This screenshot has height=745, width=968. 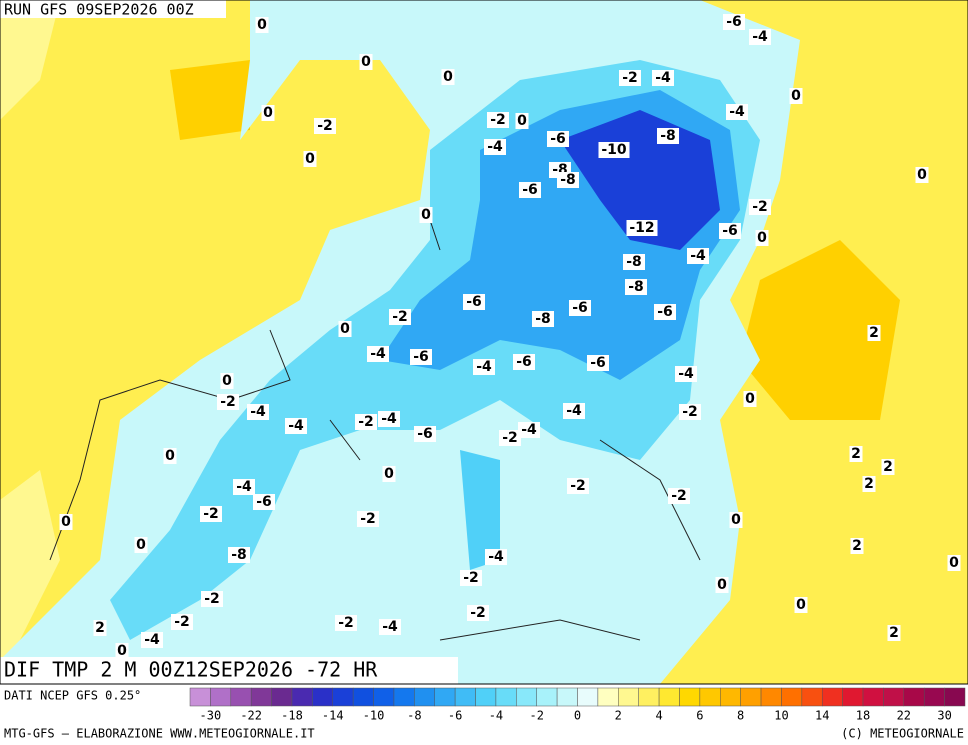 What do you see at coordinates (251, 716) in the screenshot?
I see `colorbar-label: -22` at bounding box center [251, 716].